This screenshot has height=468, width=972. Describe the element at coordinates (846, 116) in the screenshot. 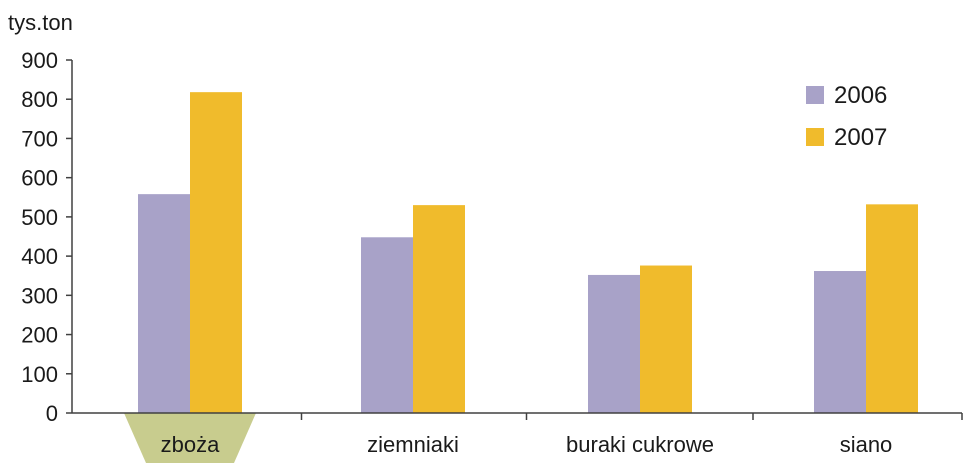

I see `legend: 2006 2007` at that location.